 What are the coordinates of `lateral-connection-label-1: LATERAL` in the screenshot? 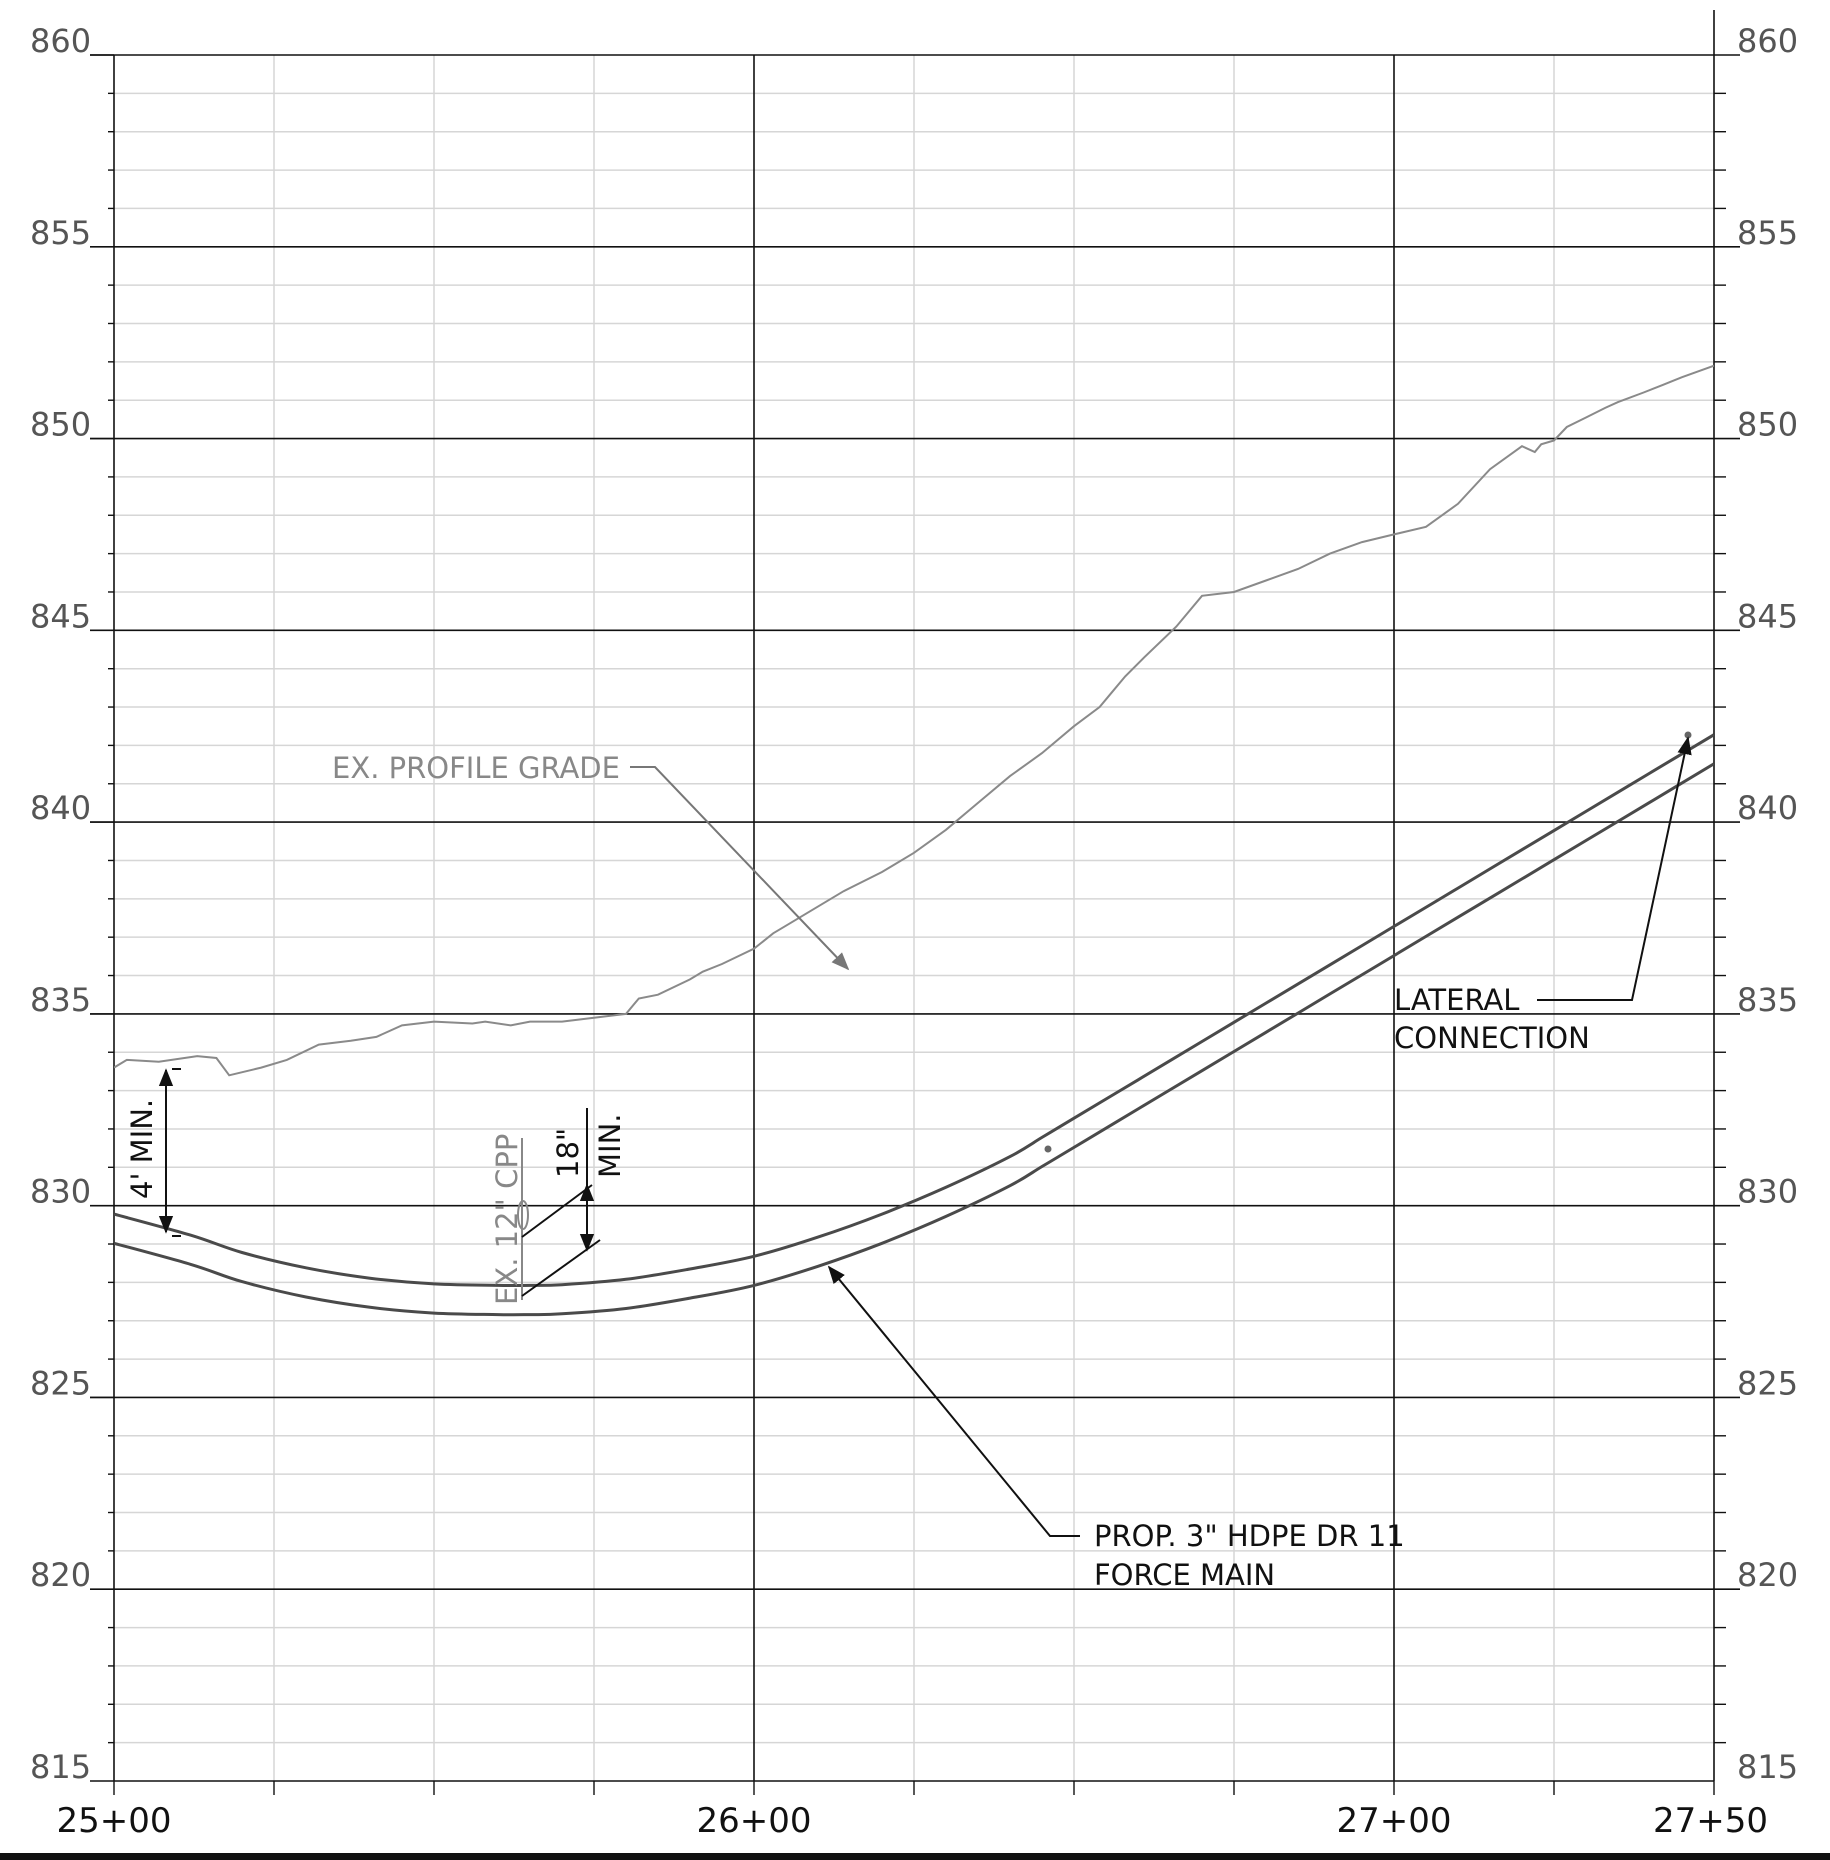 It's located at (1456, 1000).